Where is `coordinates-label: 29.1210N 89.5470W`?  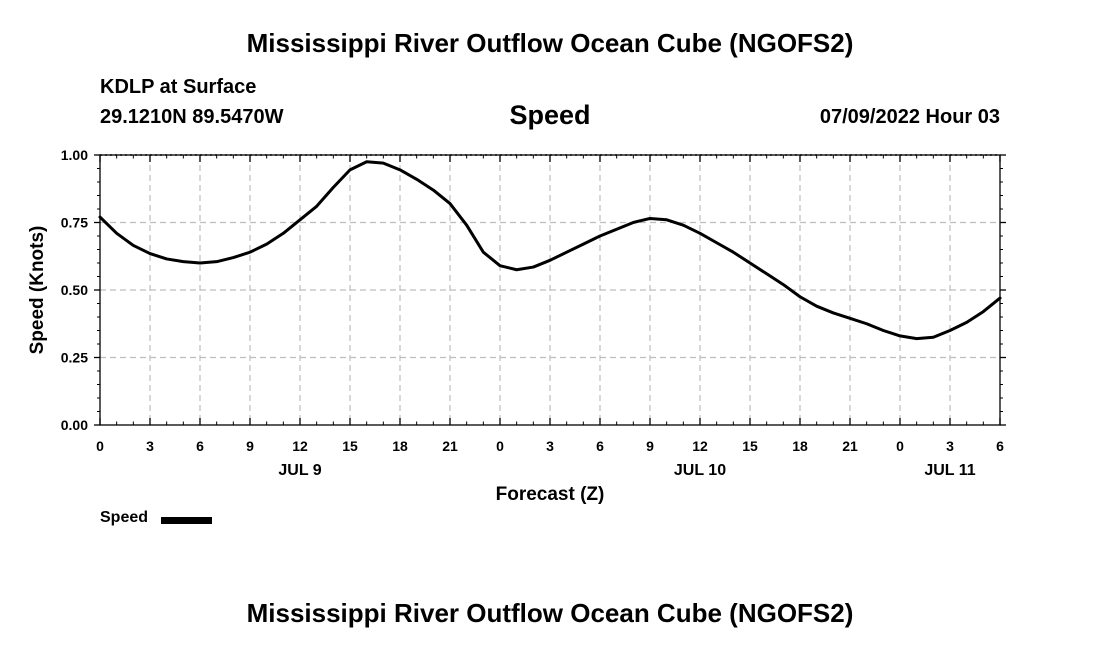 coordinates-label: 29.1210N 89.5470W is located at coordinates (192, 117).